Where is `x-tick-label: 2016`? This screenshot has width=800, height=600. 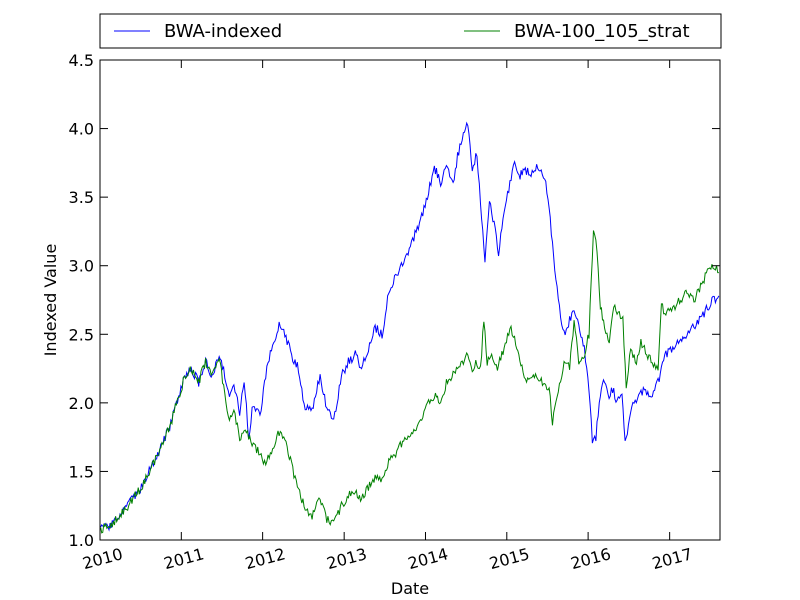
x-tick-label: 2016 is located at coordinates (591, 558).